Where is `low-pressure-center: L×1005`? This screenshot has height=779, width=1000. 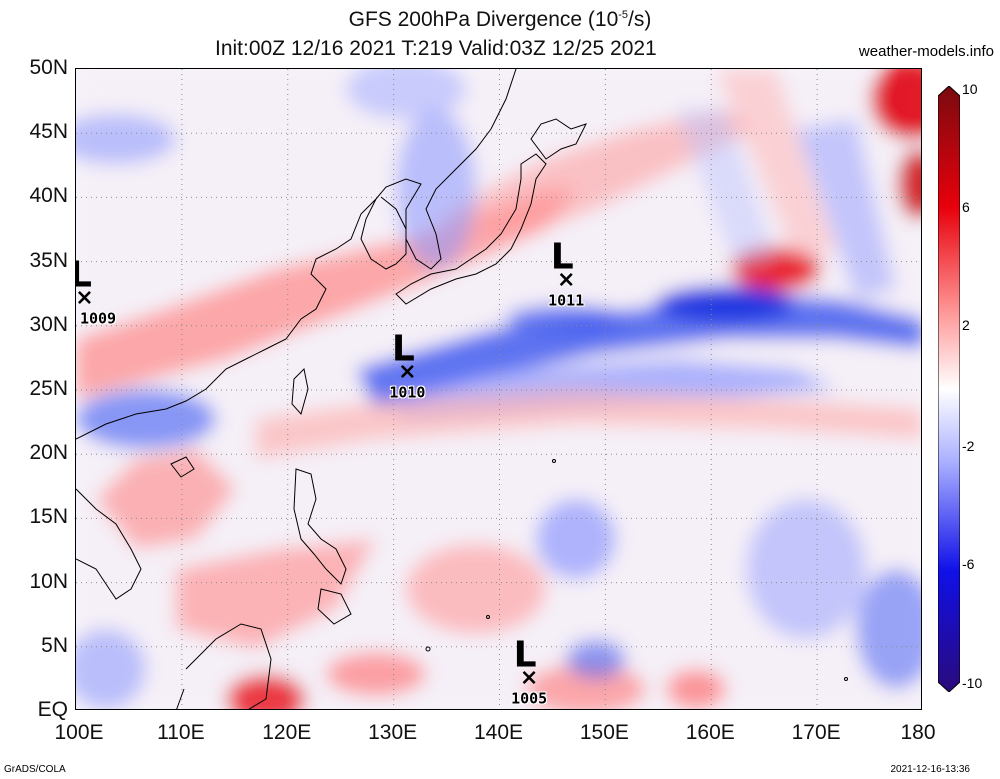 low-pressure-center: L×1005 is located at coordinates (529, 670).